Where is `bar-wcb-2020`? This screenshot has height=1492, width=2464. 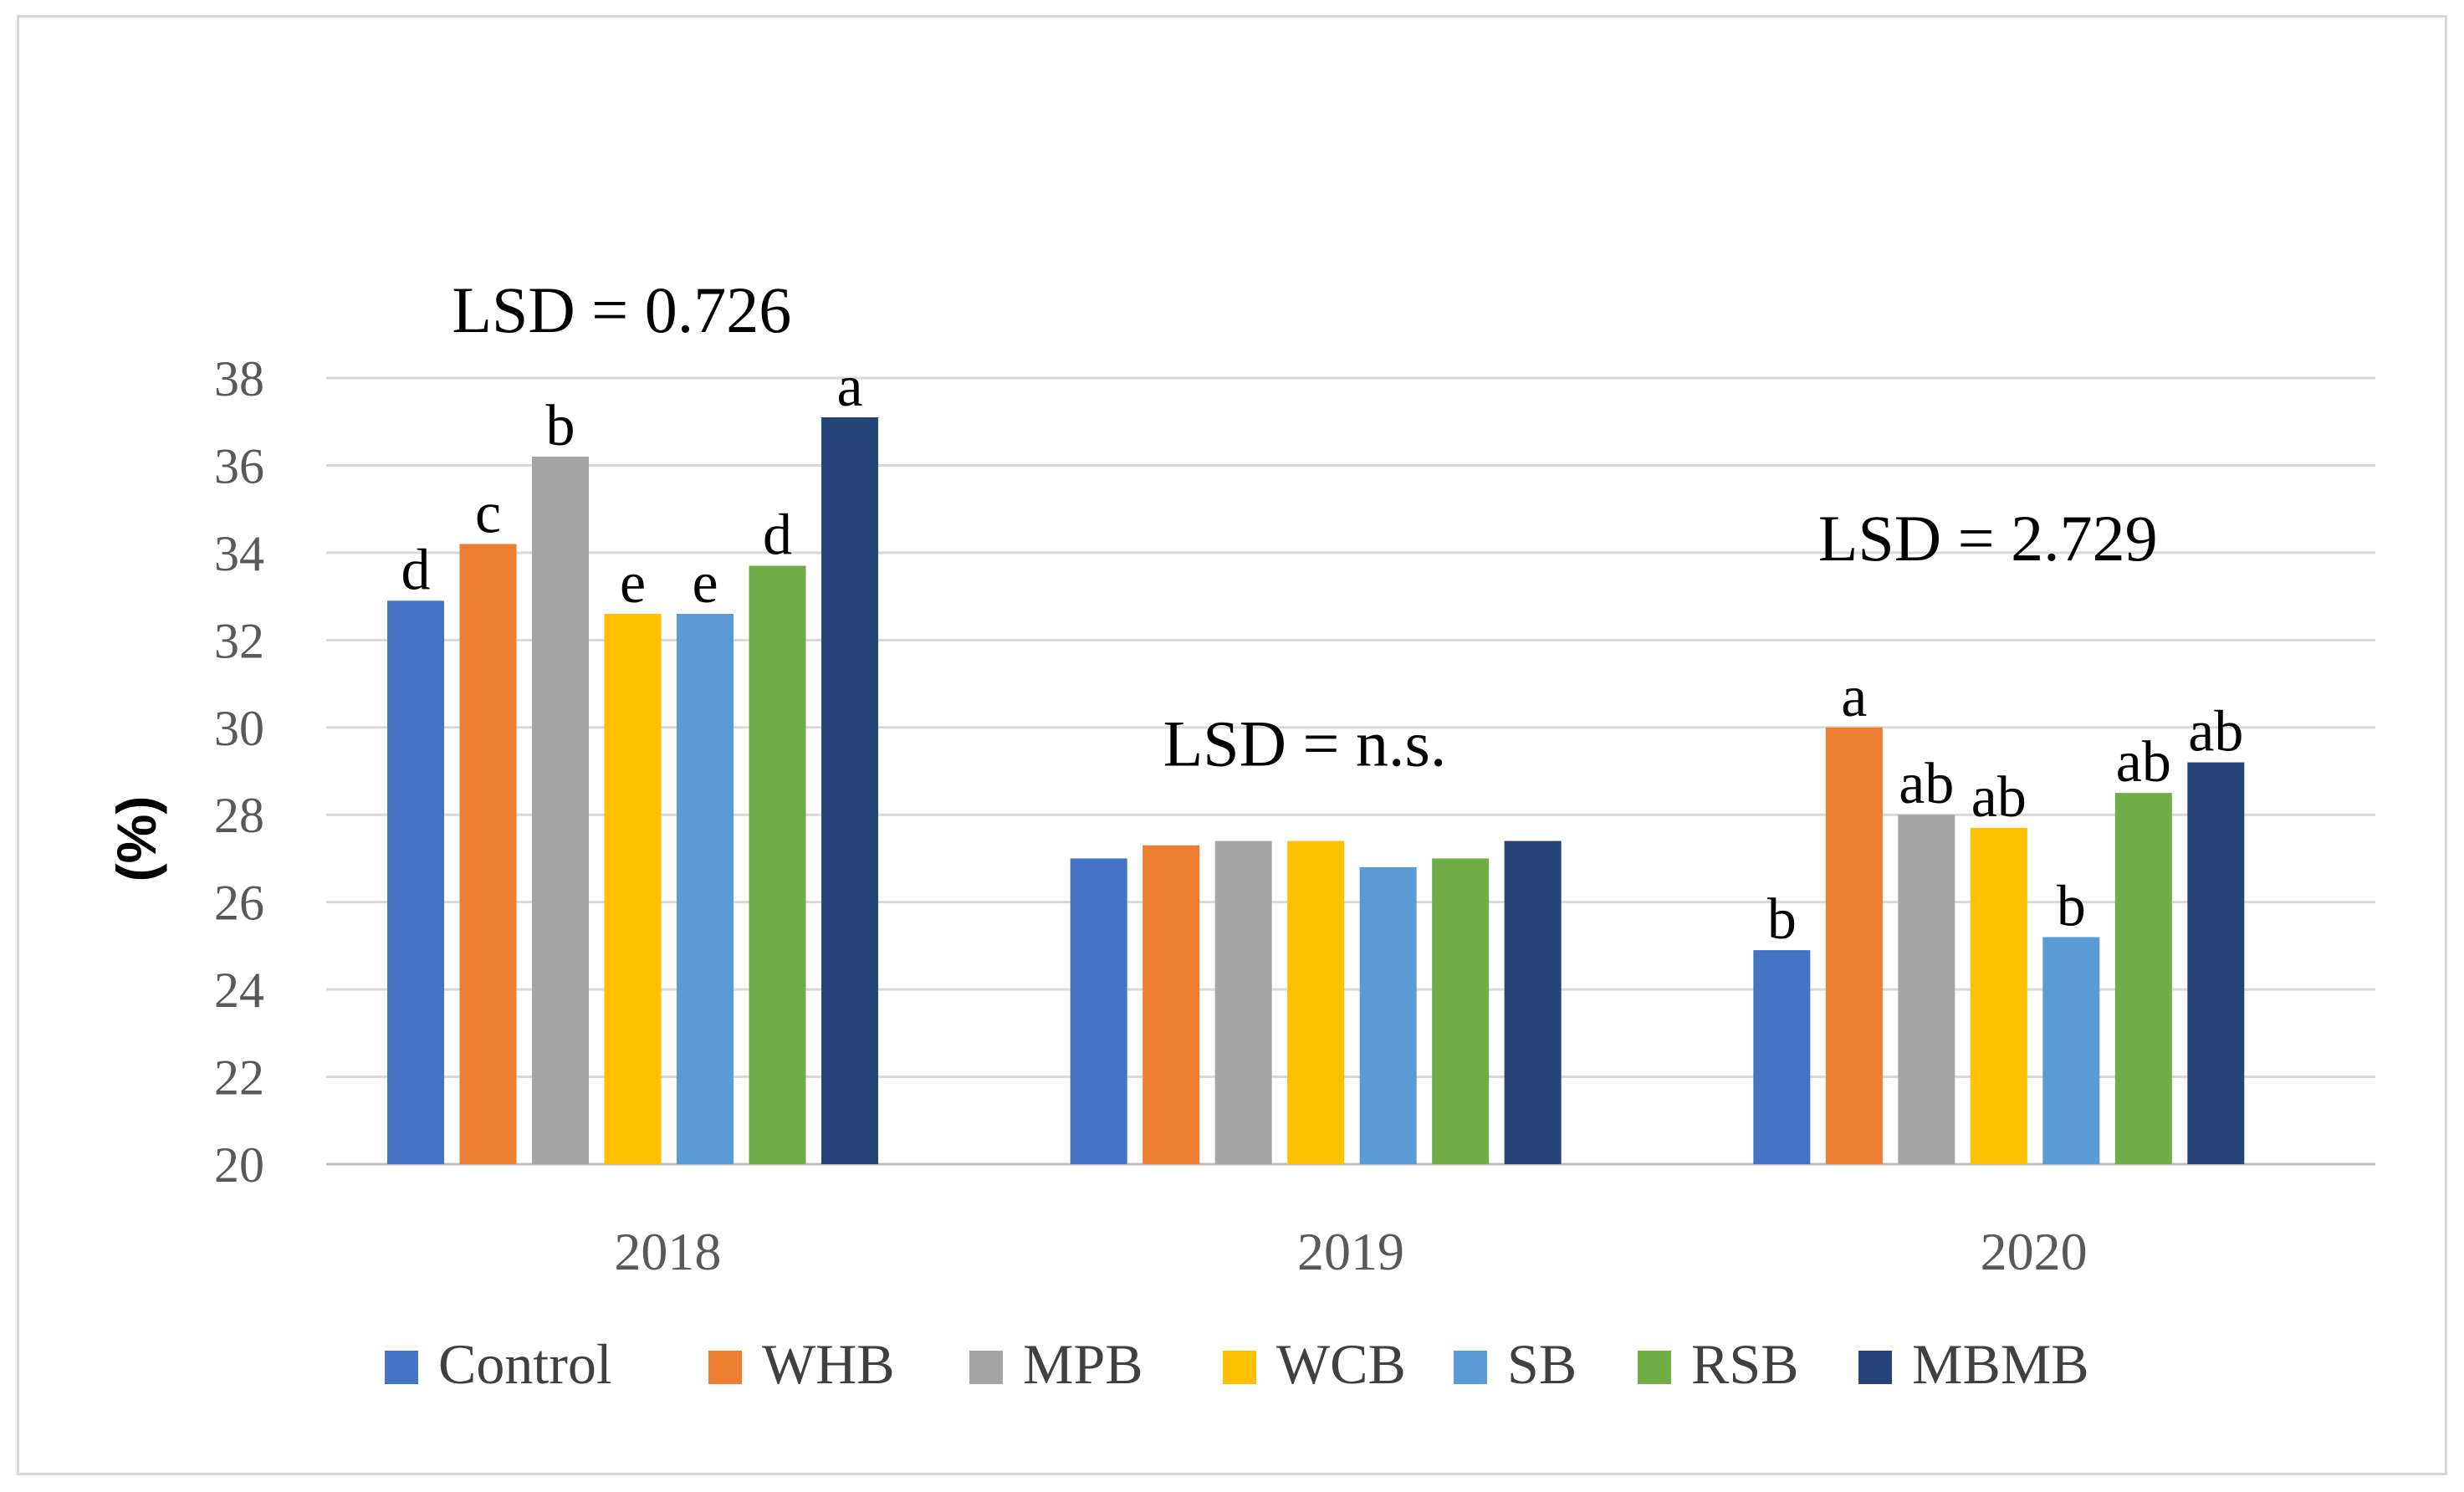
bar-wcb-2020 is located at coordinates (1999, 995).